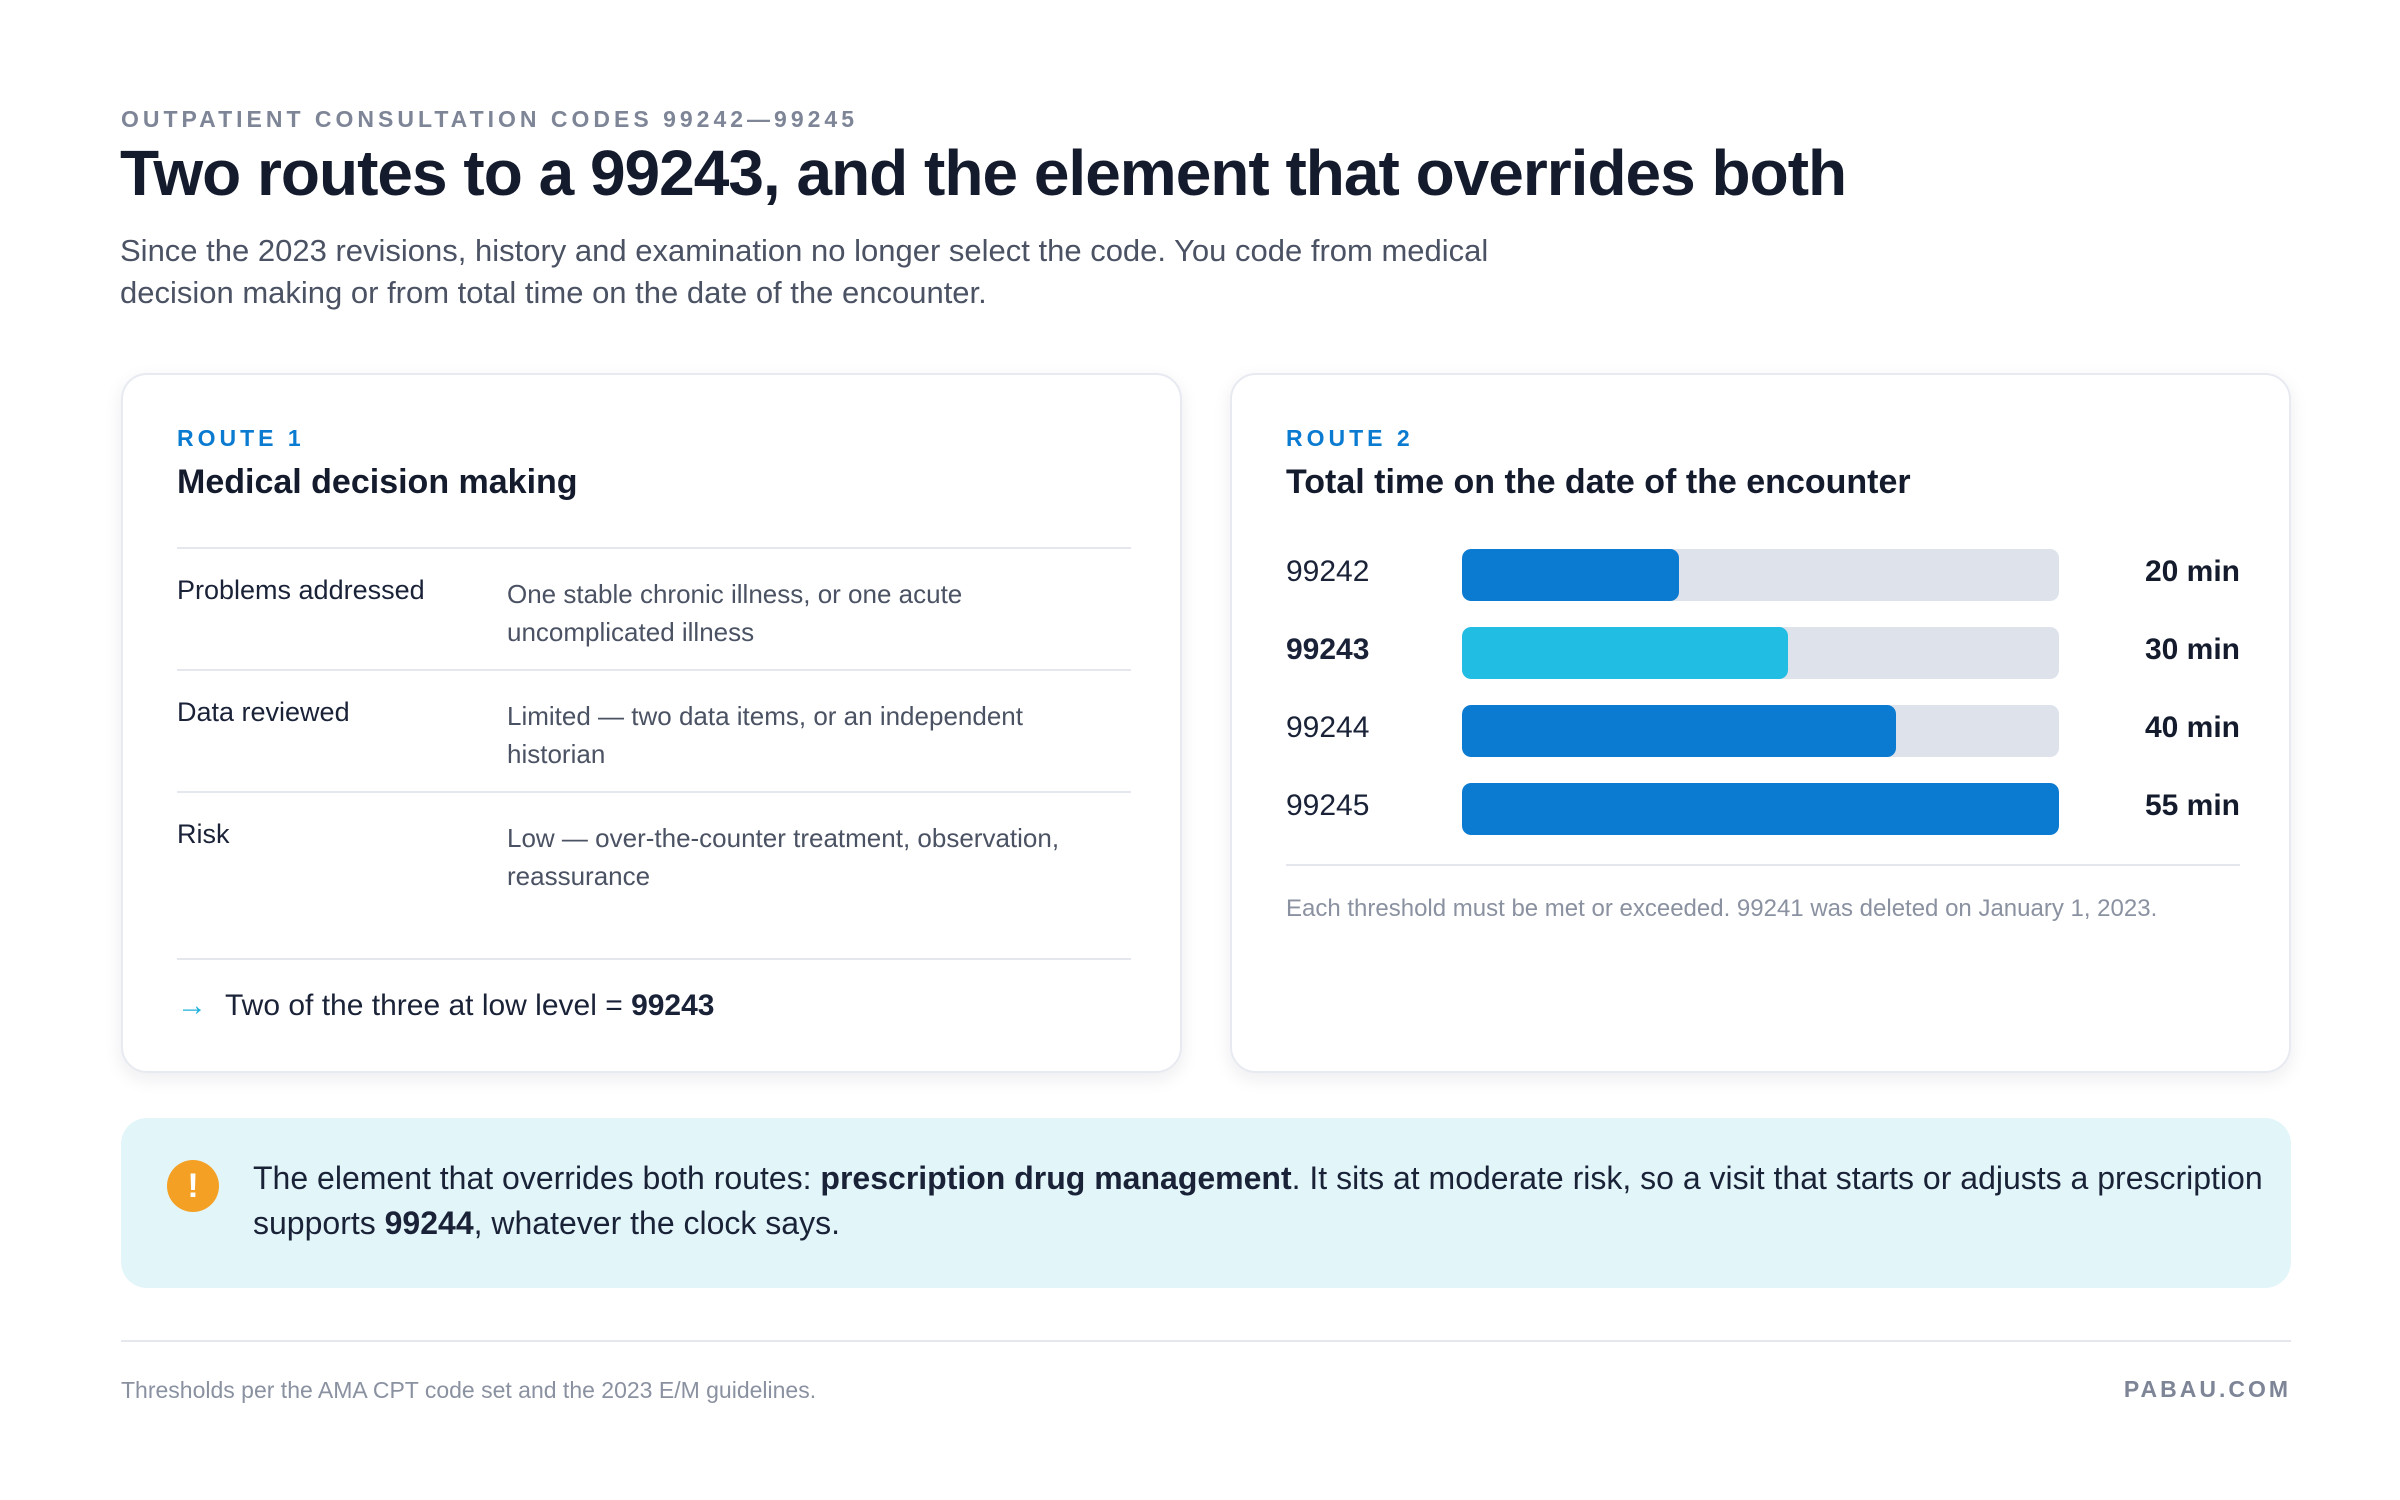 This screenshot has width=2400, height=1500. I want to click on bar-label: 99243, so click(1328, 649).